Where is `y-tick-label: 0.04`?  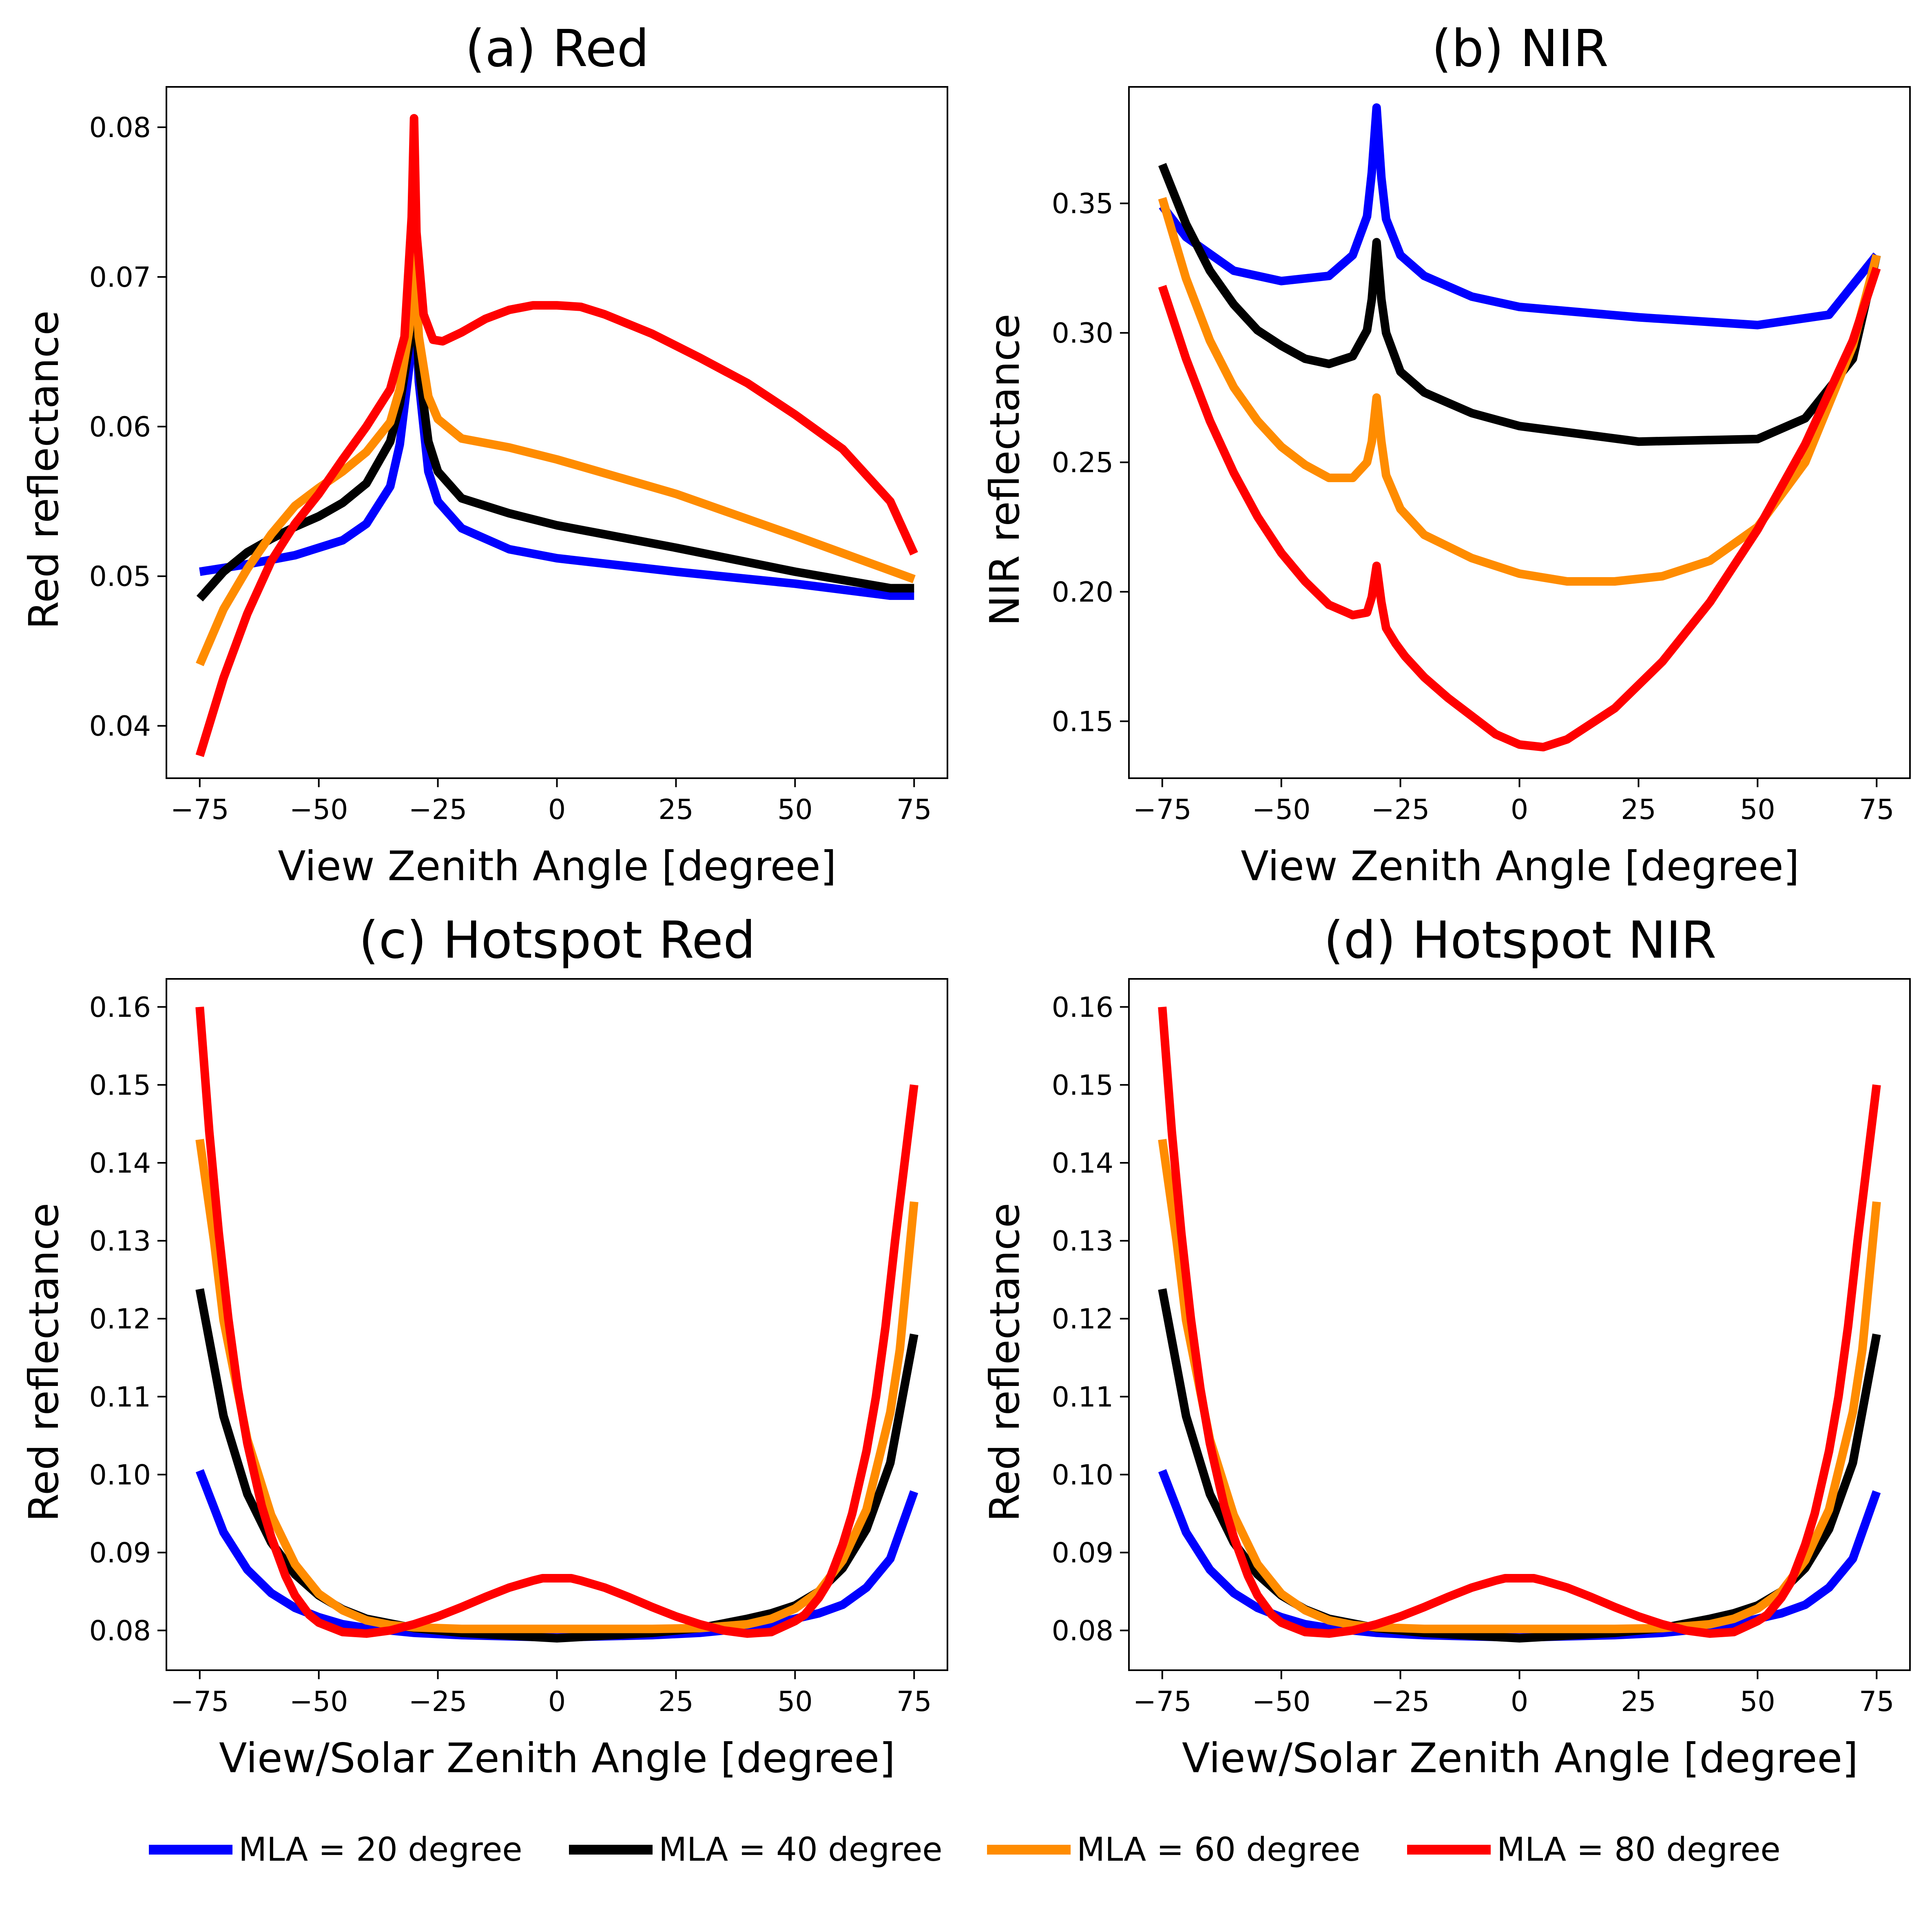
y-tick-label: 0.04 is located at coordinates (120, 727).